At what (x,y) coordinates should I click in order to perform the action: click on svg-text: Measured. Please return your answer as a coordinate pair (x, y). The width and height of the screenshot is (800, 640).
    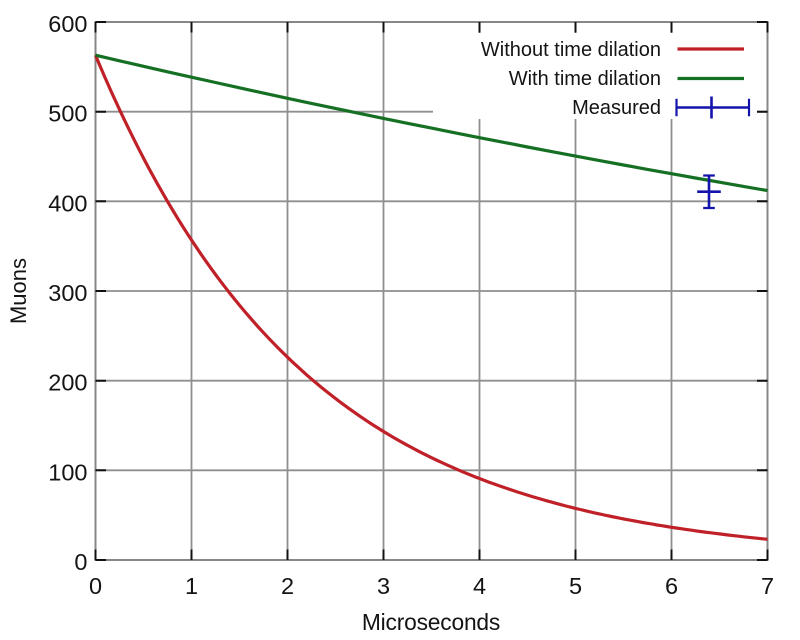
    Looking at the image, I should click on (616, 108).